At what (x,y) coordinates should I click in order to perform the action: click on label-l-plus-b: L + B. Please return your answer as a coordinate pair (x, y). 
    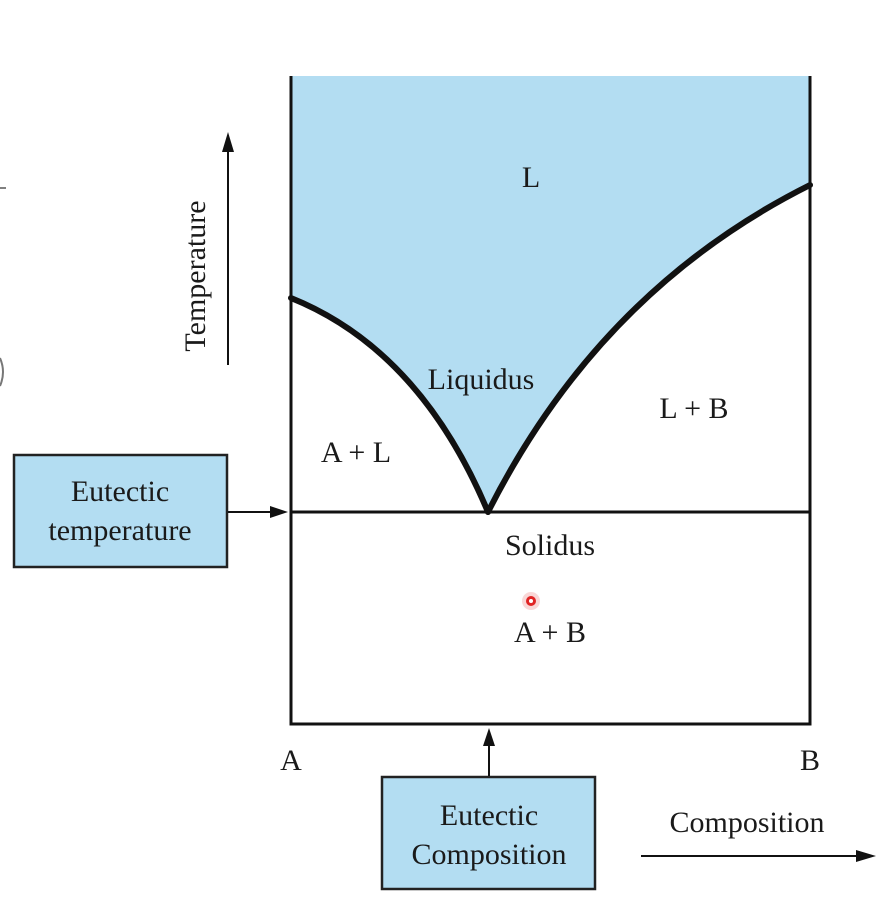
    Looking at the image, I should click on (693, 408).